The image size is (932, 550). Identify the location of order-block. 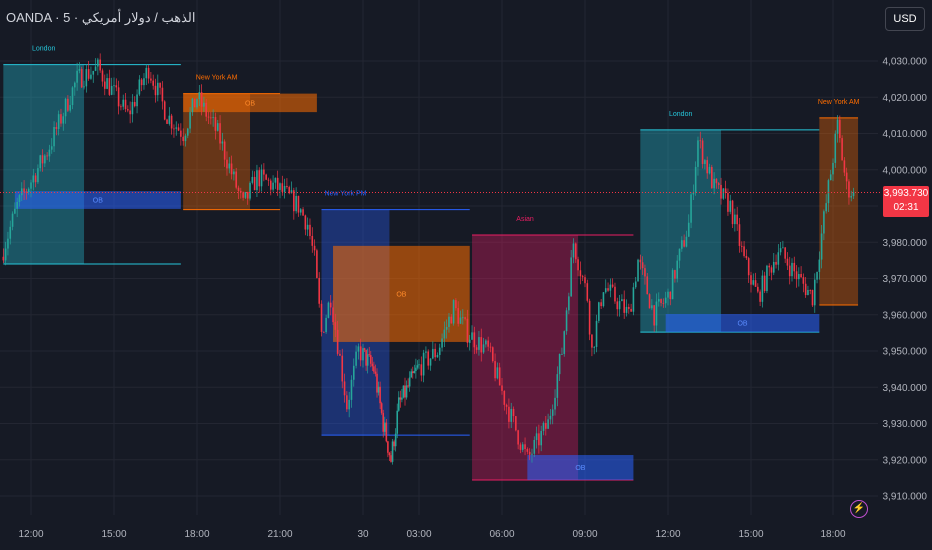
(580, 468).